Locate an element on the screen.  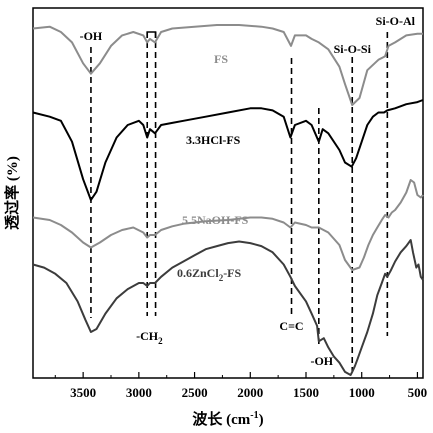
x-tick-label: 2000 is located at coordinates (250, 392).